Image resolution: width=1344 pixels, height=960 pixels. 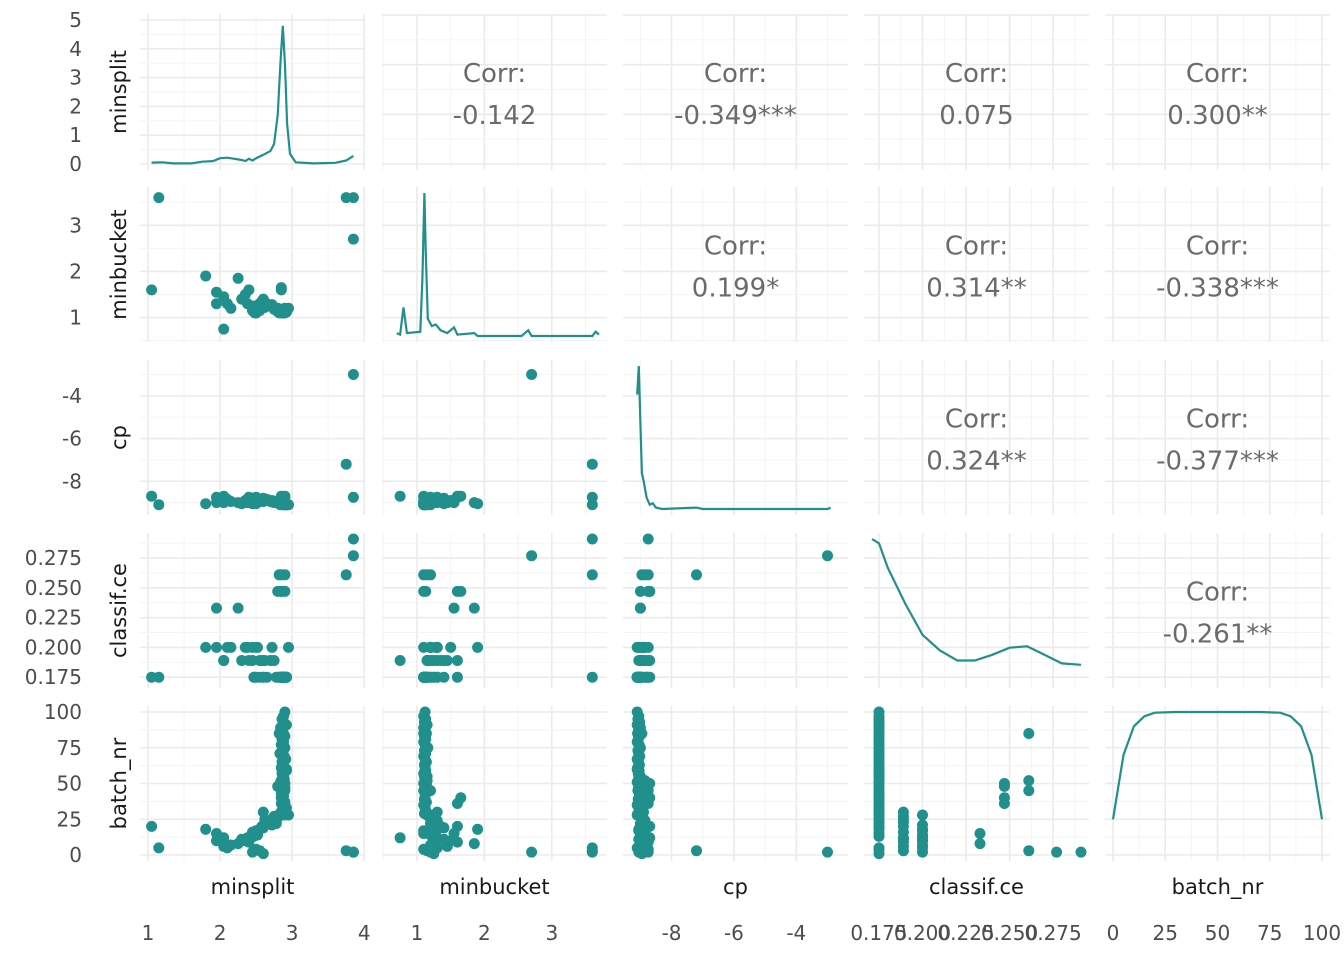 What do you see at coordinates (494, 783) in the screenshot?
I see `panel-batch-nr-minbucket` at bounding box center [494, 783].